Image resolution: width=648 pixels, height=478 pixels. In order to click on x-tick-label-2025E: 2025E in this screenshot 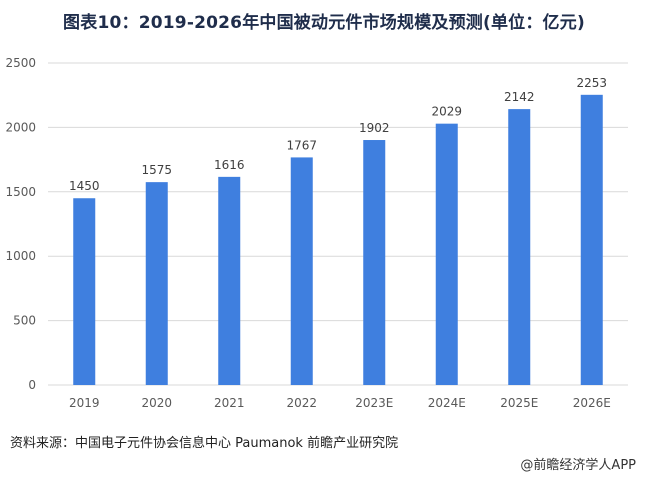, I will do `click(519, 403)`.